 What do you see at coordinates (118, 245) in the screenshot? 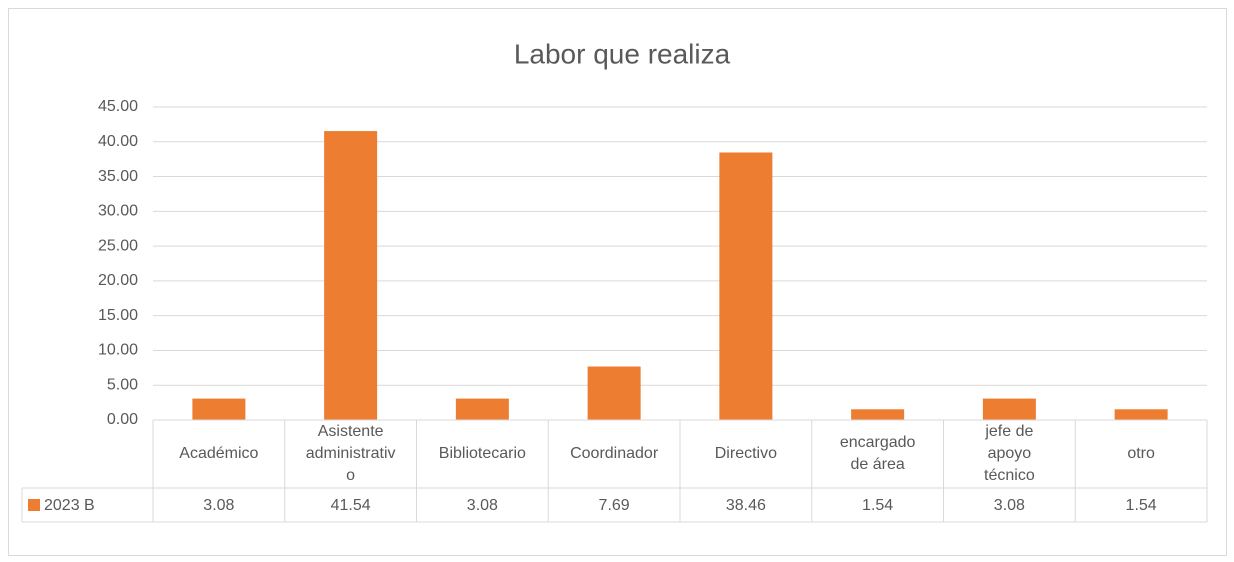
I see `y-tick-label: 25.00` at bounding box center [118, 245].